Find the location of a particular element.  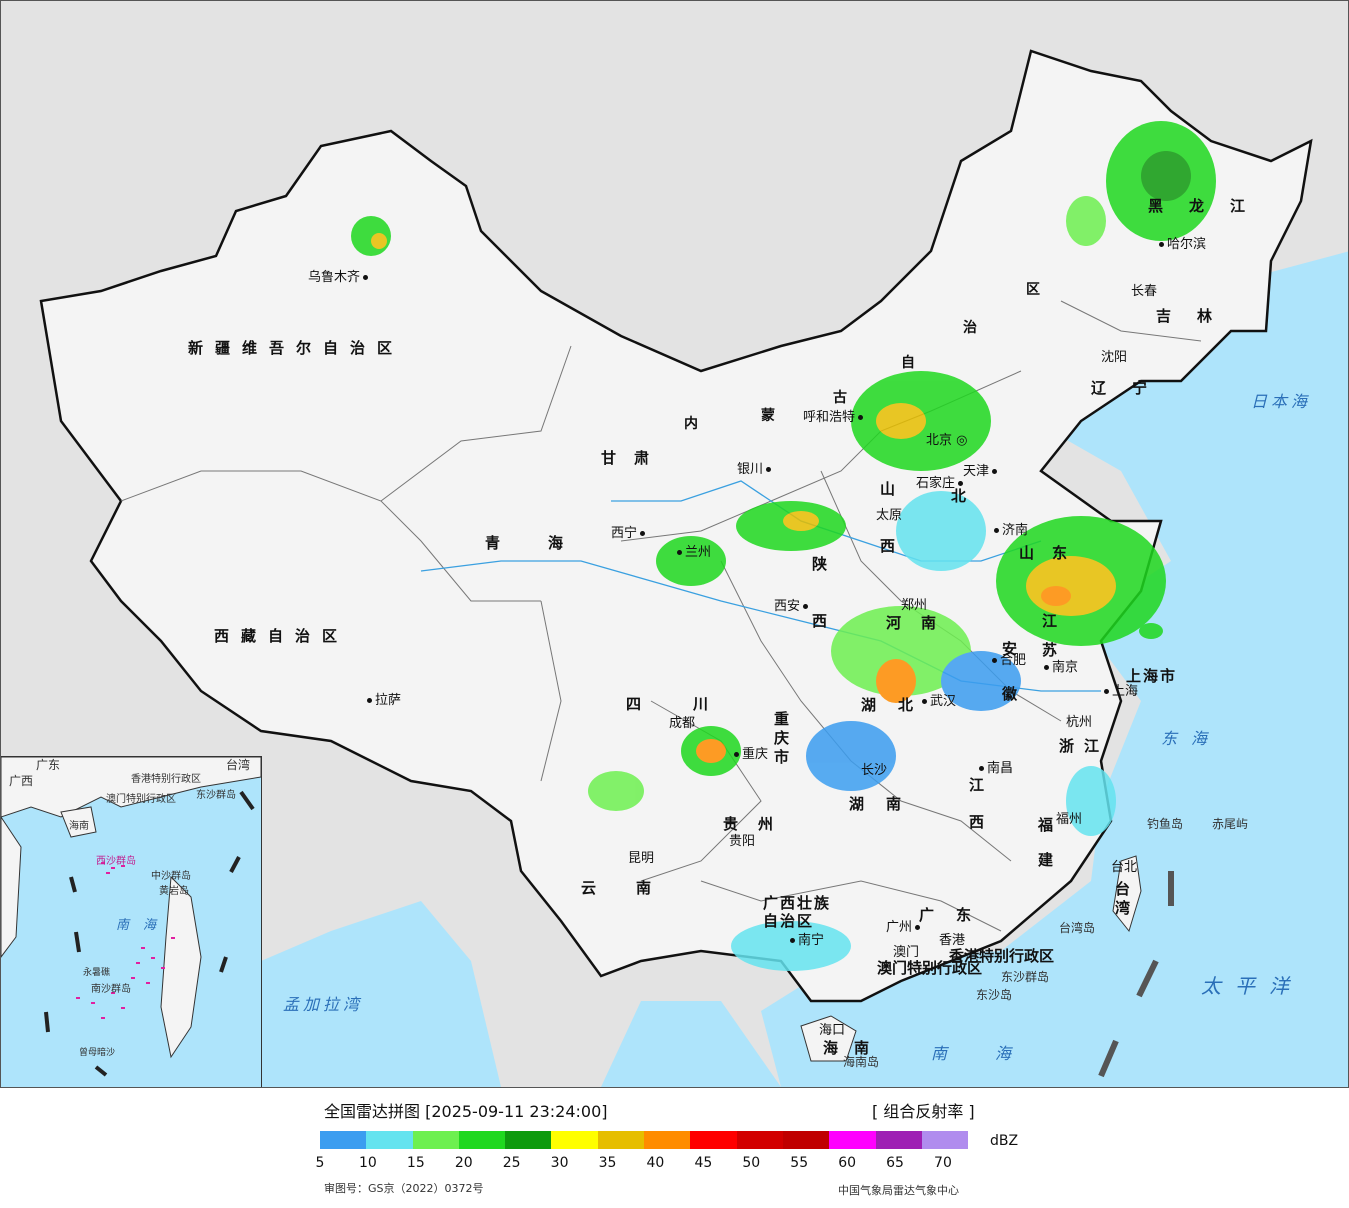

province-shaanxi: 陕西 is located at coordinates (819, 613).